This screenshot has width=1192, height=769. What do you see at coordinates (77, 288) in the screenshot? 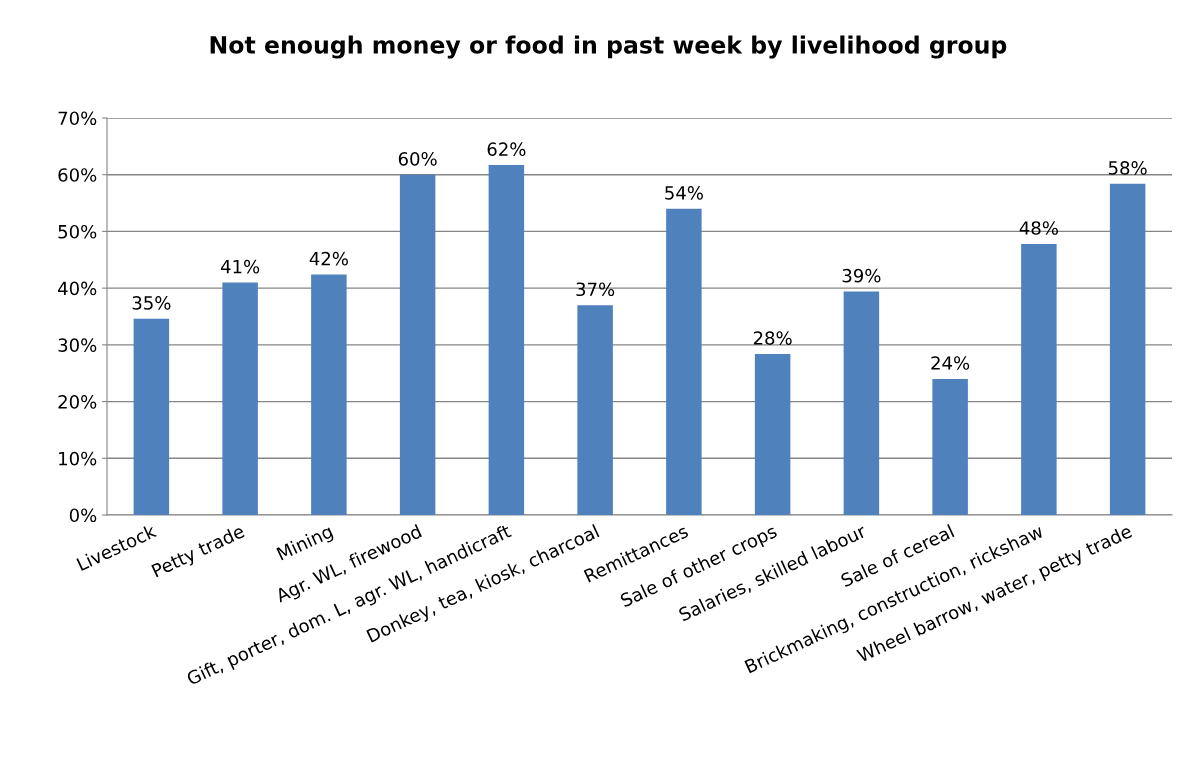
I see `y-tick-label: 40%` at bounding box center [77, 288].